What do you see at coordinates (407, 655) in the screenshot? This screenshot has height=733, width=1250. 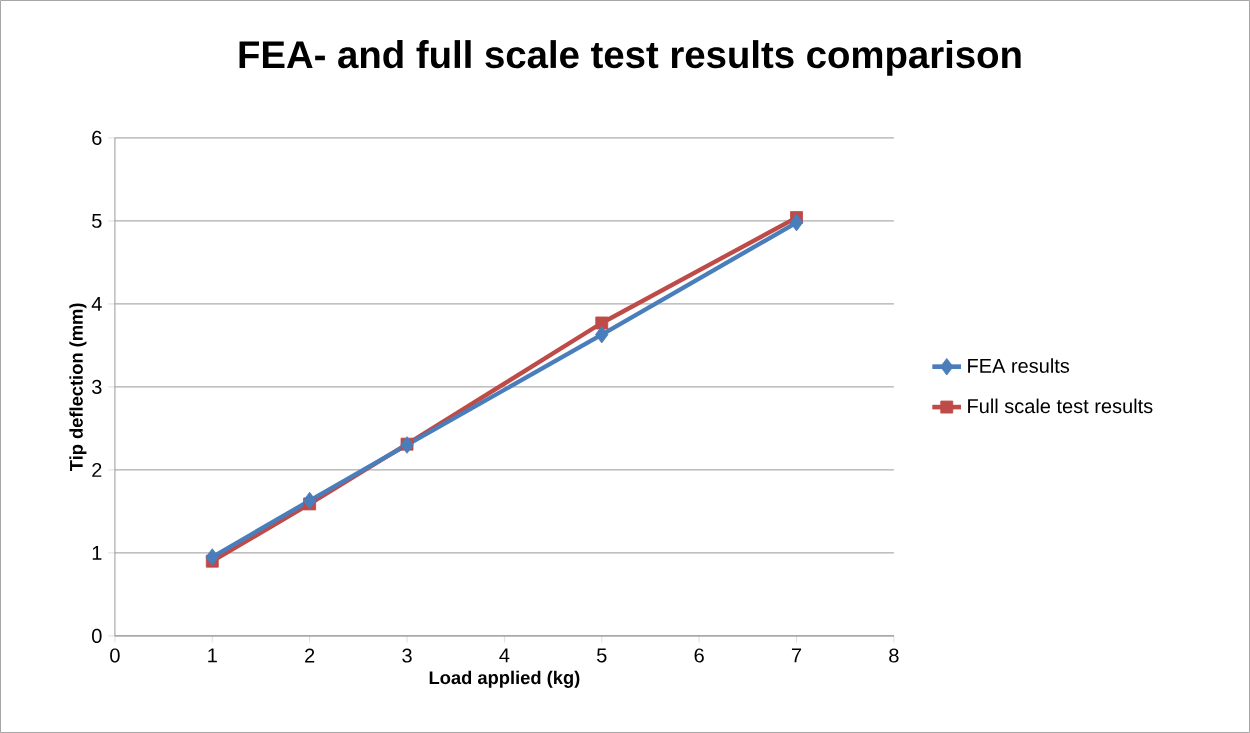 I see `x-tick-label: 3` at bounding box center [407, 655].